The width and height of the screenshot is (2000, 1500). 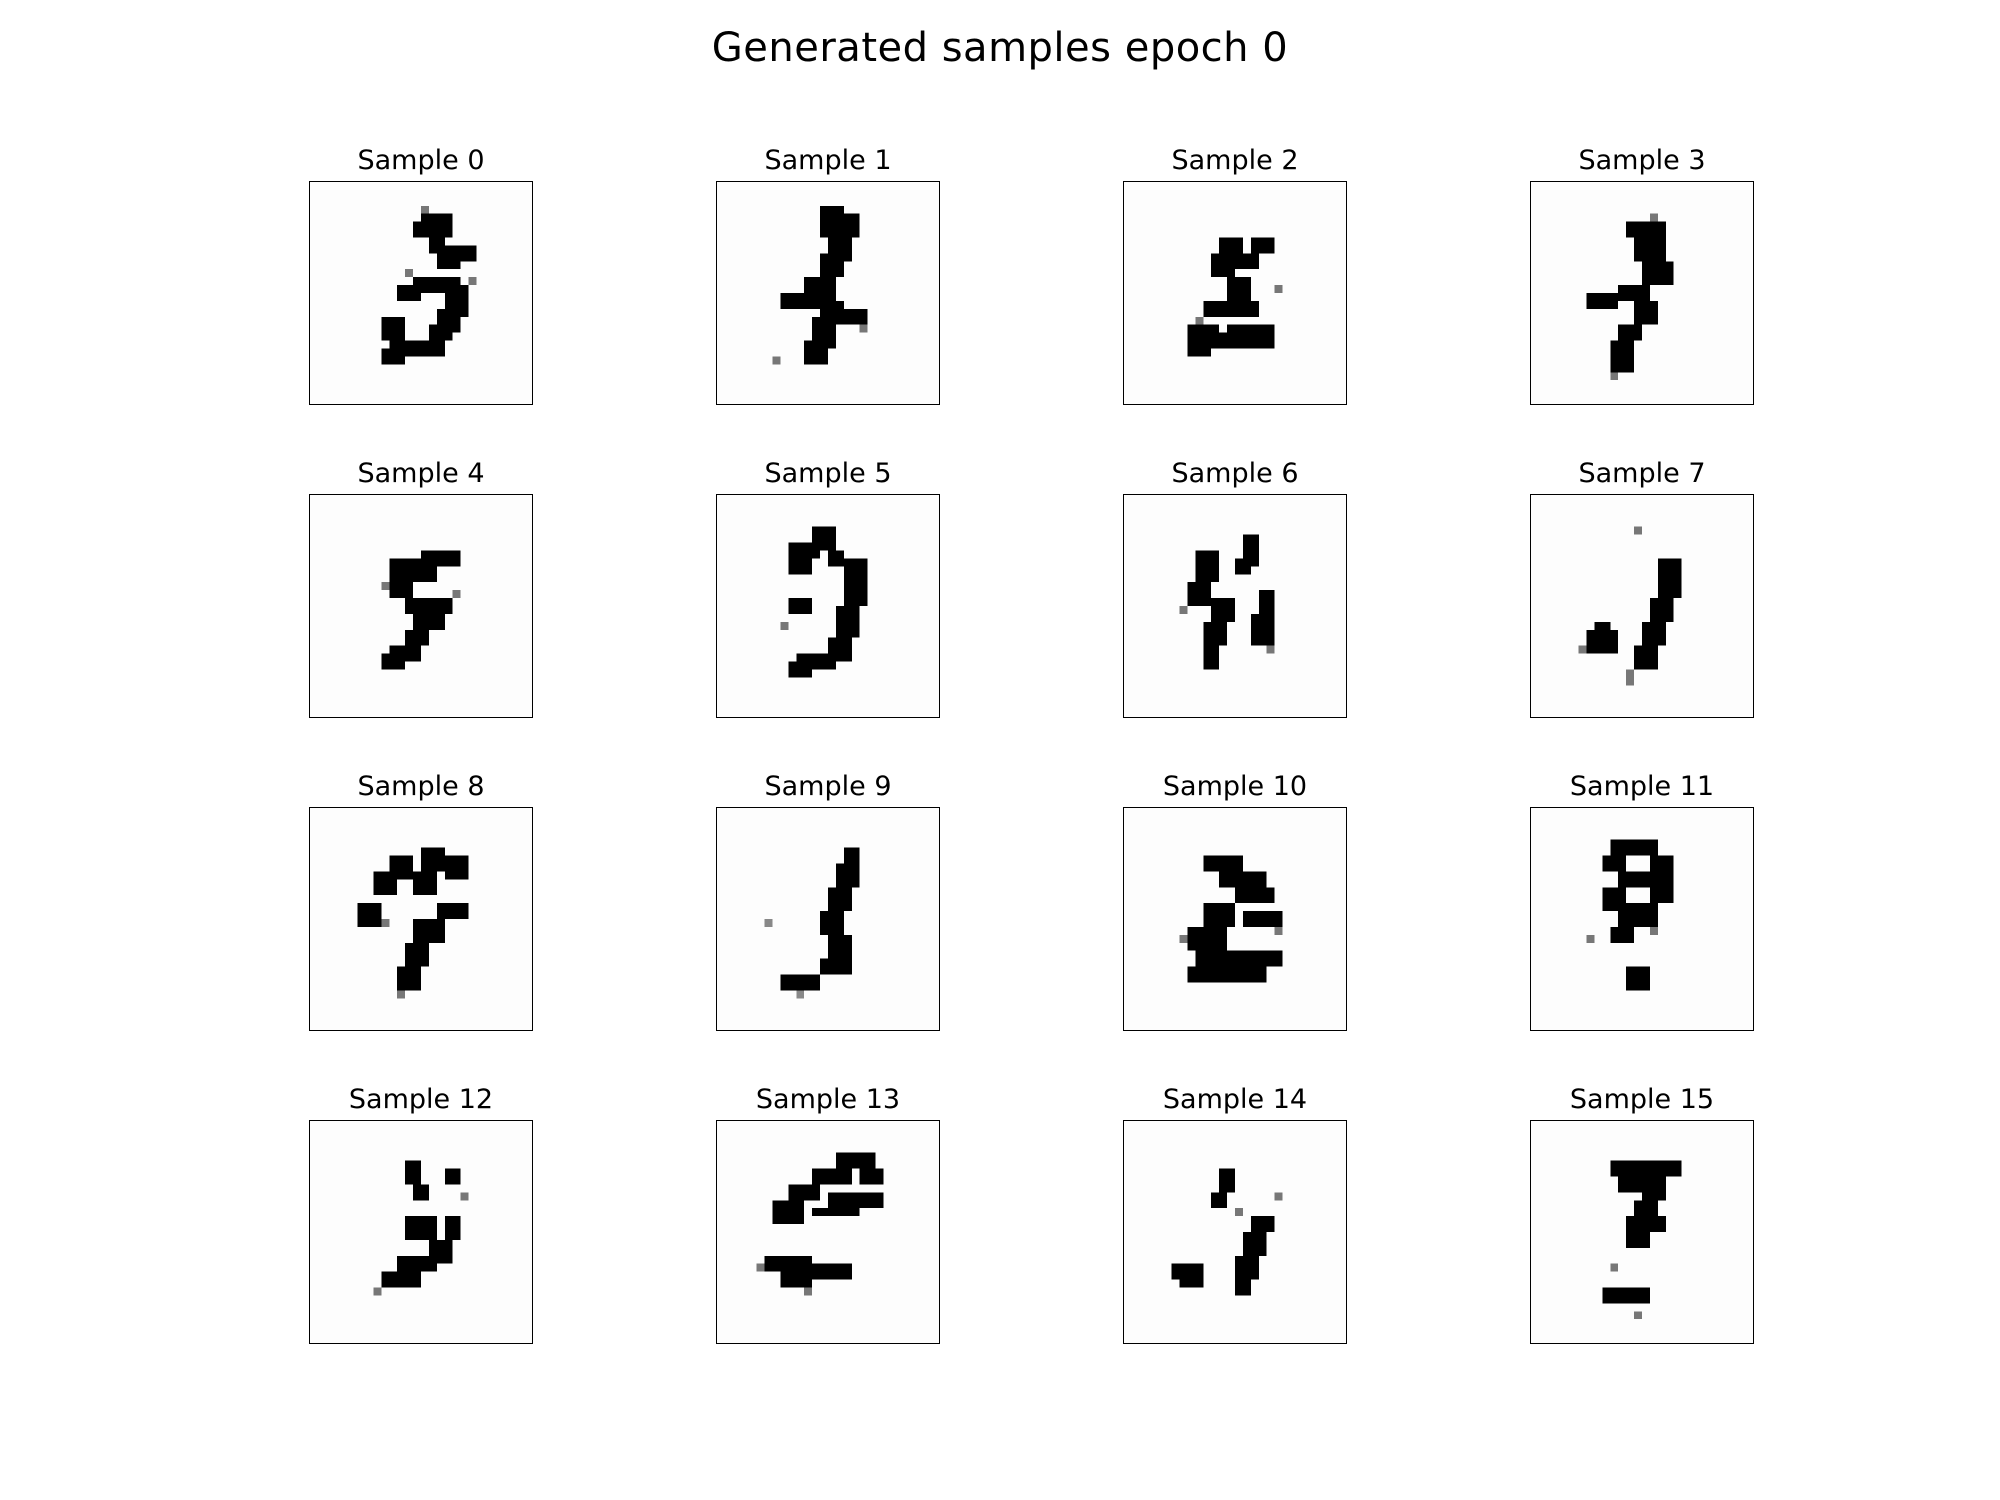 I want to click on sample-title: Sample 3, so click(x=1642, y=160).